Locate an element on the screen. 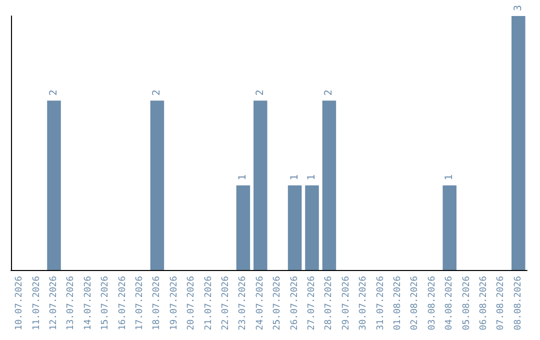 Image resolution: width=540 pixels, height=340 pixels. x-tick-label: 29.07.2026 is located at coordinates (346, 303).